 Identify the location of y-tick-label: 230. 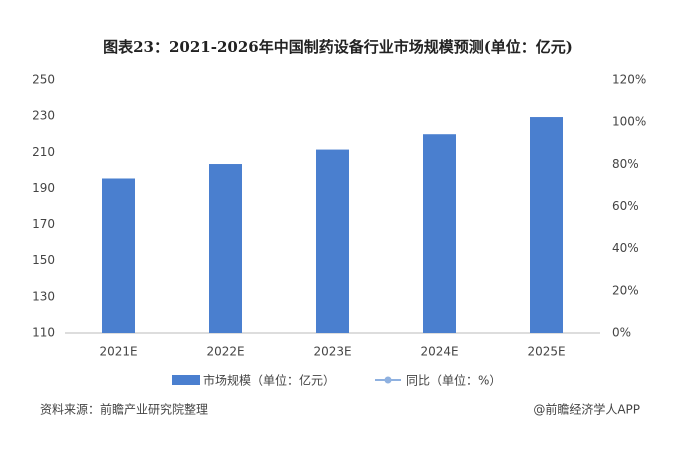
(43, 116).